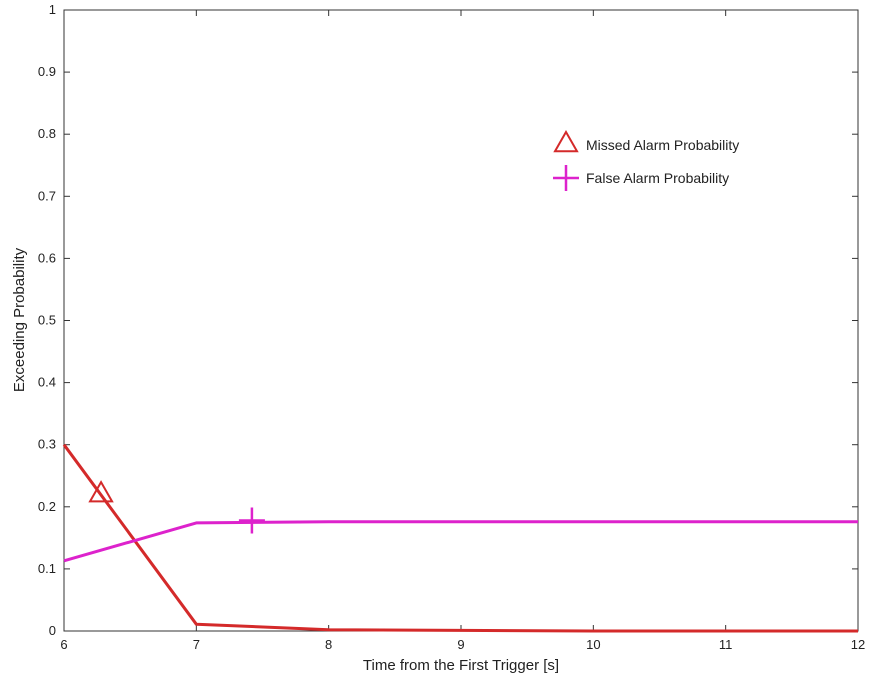 The height and width of the screenshot is (684, 870). What do you see at coordinates (47, 444) in the screenshot?
I see `y-tick-label: 0.3` at bounding box center [47, 444].